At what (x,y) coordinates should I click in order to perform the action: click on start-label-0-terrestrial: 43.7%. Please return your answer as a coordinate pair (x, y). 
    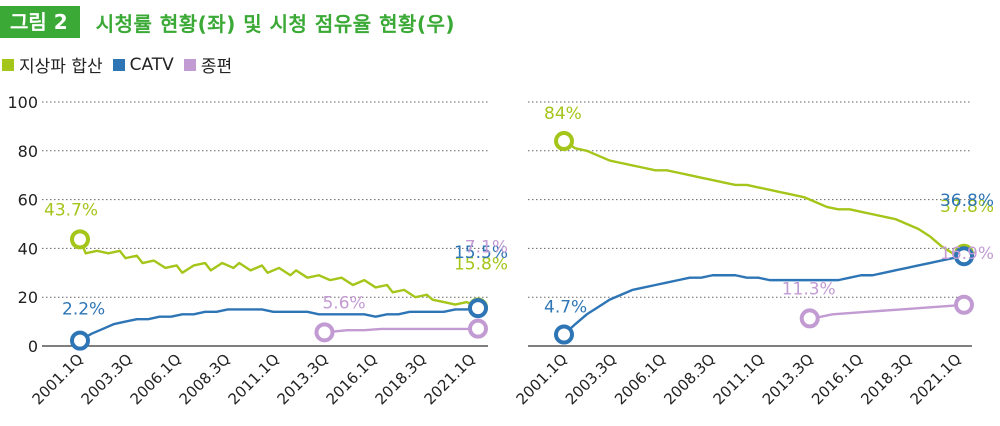
    Looking at the image, I should click on (71, 210).